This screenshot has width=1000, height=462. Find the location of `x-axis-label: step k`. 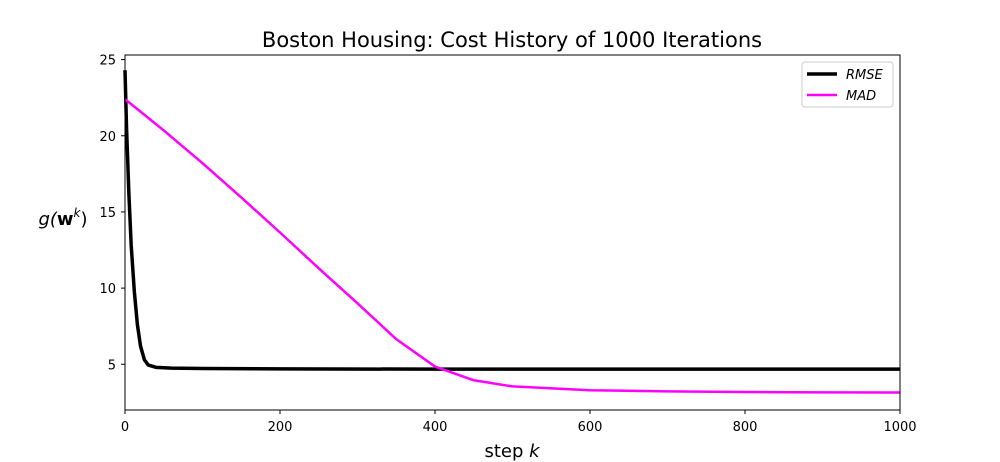

x-axis-label: step k is located at coordinates (512, 451).